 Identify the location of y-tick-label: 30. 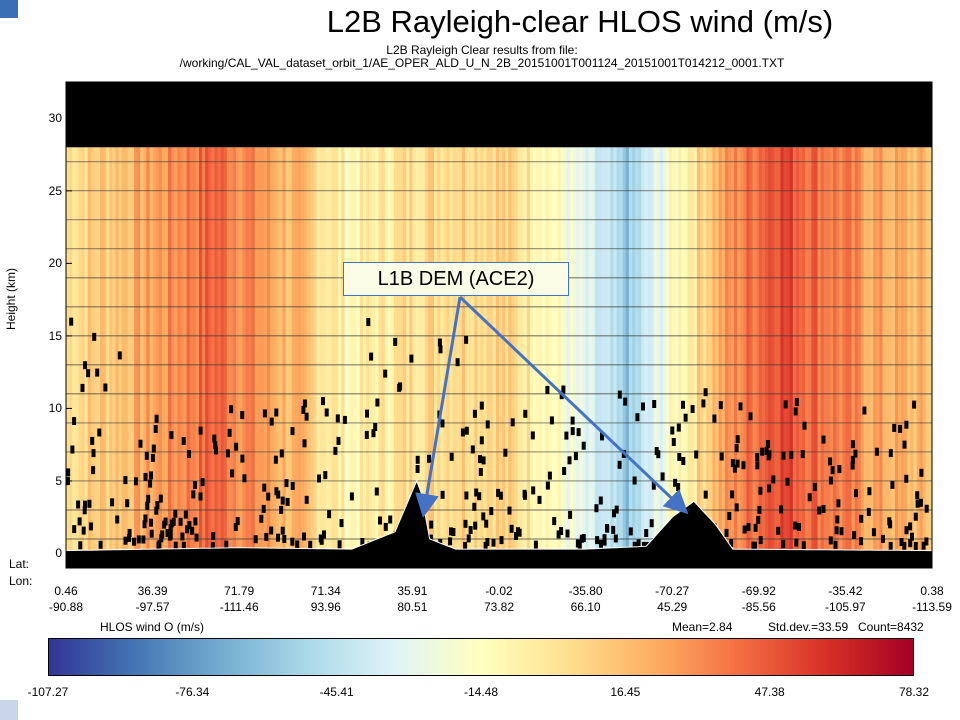
(55, 118).